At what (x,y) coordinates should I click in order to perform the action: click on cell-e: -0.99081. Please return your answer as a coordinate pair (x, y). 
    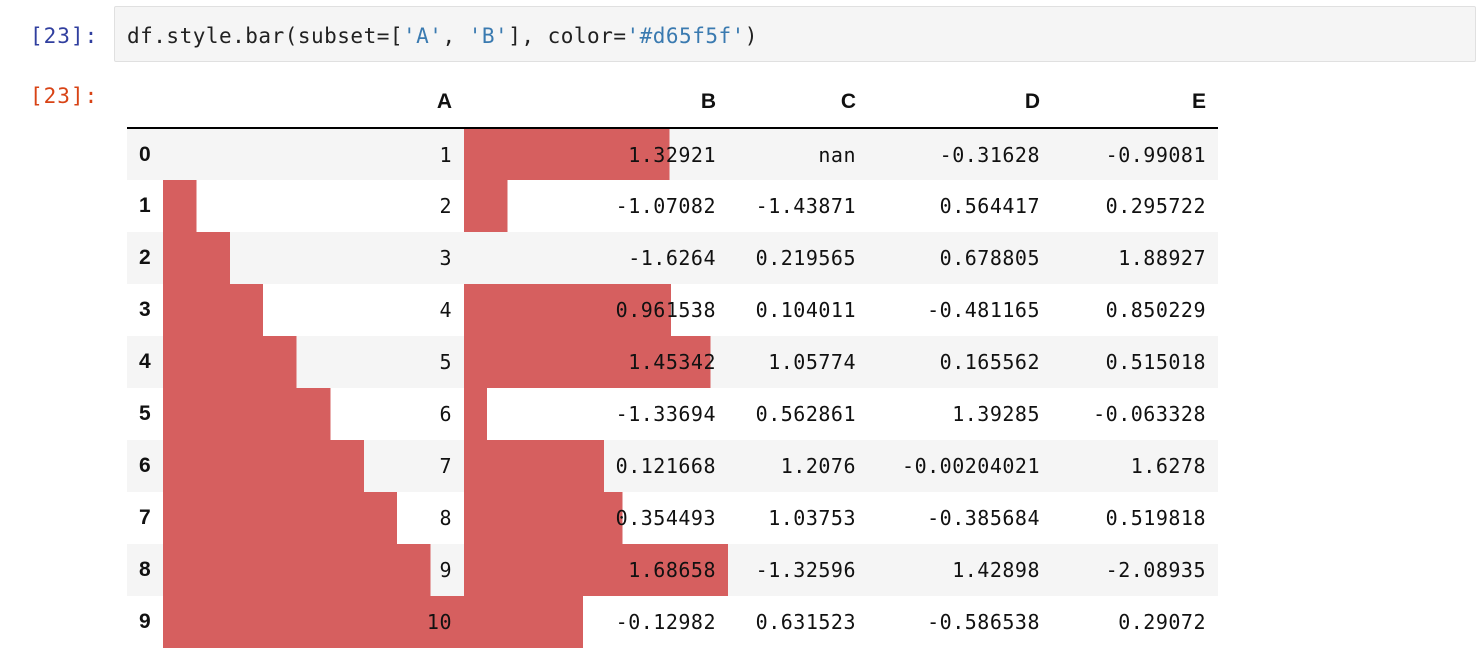
    Looking at the image, I should click on (1155, 154).